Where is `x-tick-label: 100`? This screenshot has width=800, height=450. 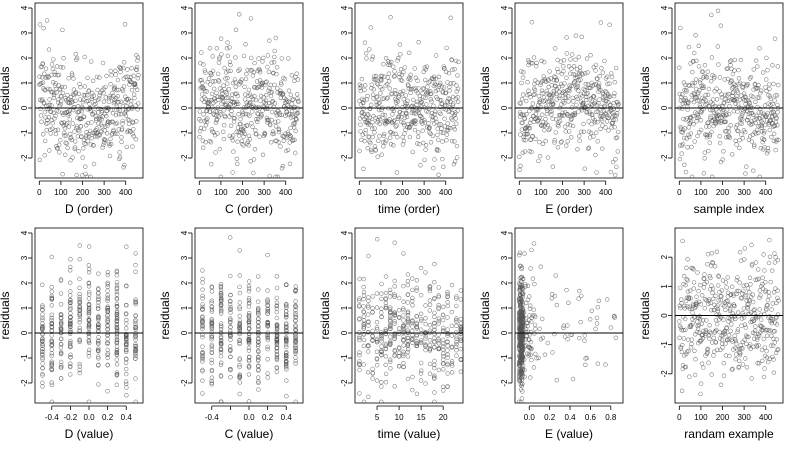
x-tick-label: 100 is located at coordinates (541, 192).